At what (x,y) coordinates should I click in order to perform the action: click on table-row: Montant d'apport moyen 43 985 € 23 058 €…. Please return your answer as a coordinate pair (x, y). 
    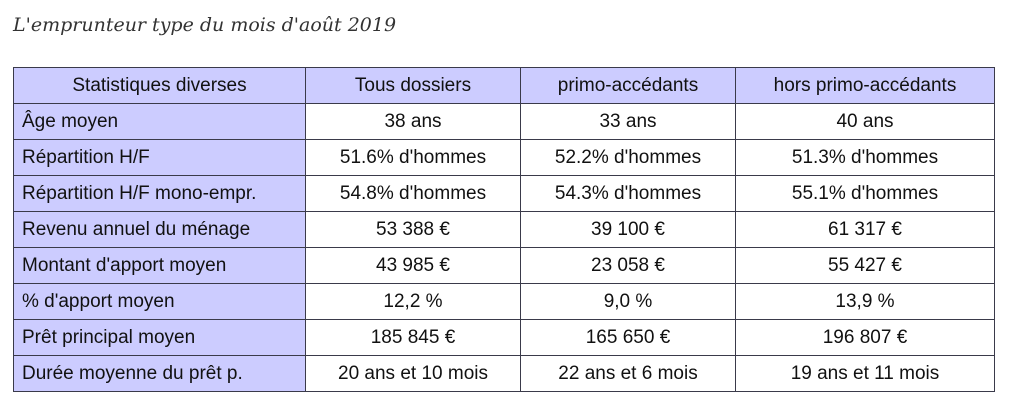
    Looking at the image, I should click on (504, 265).